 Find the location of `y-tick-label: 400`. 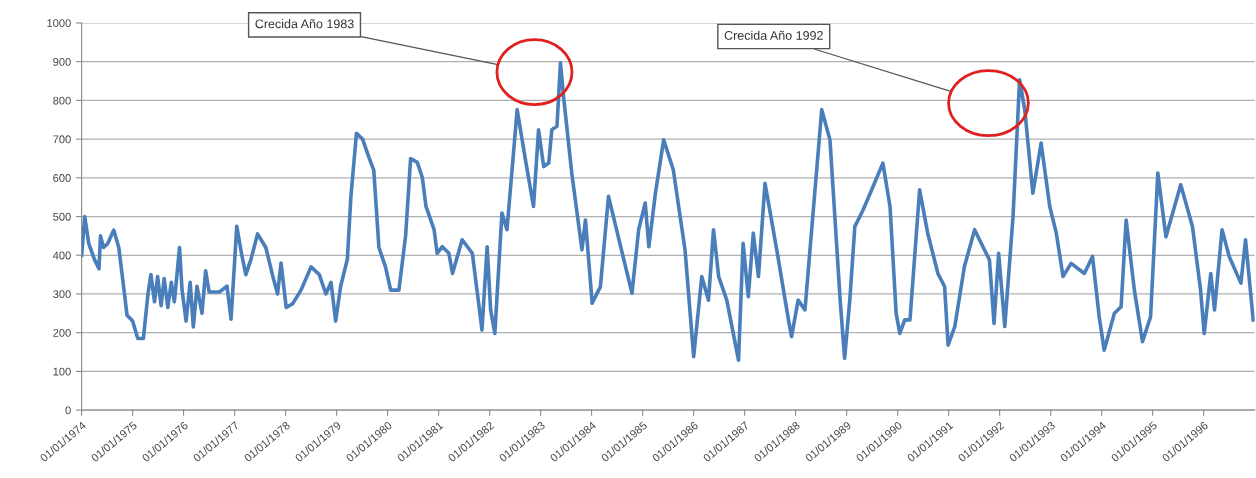

y-tick-label: 400 is located at coordinates (61, 255).